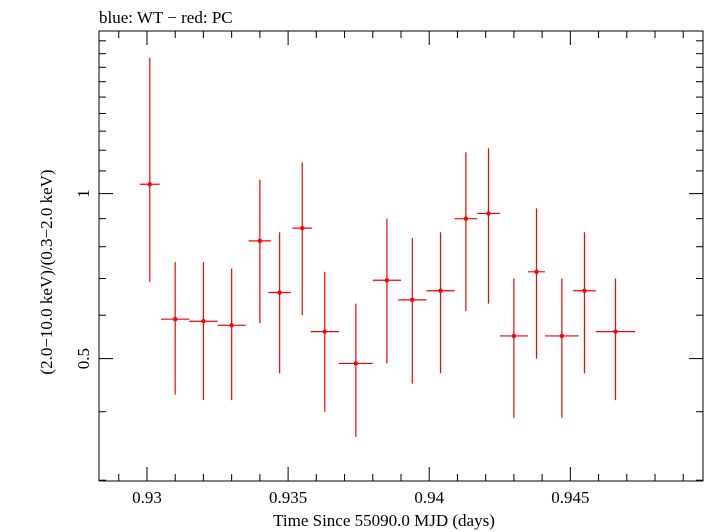 The width and height of the screenshot is (705, 532). I want to click on y-axis-label: (2.0−10.0 keV)/(0.3−2.0 keV), so click(46, 271).